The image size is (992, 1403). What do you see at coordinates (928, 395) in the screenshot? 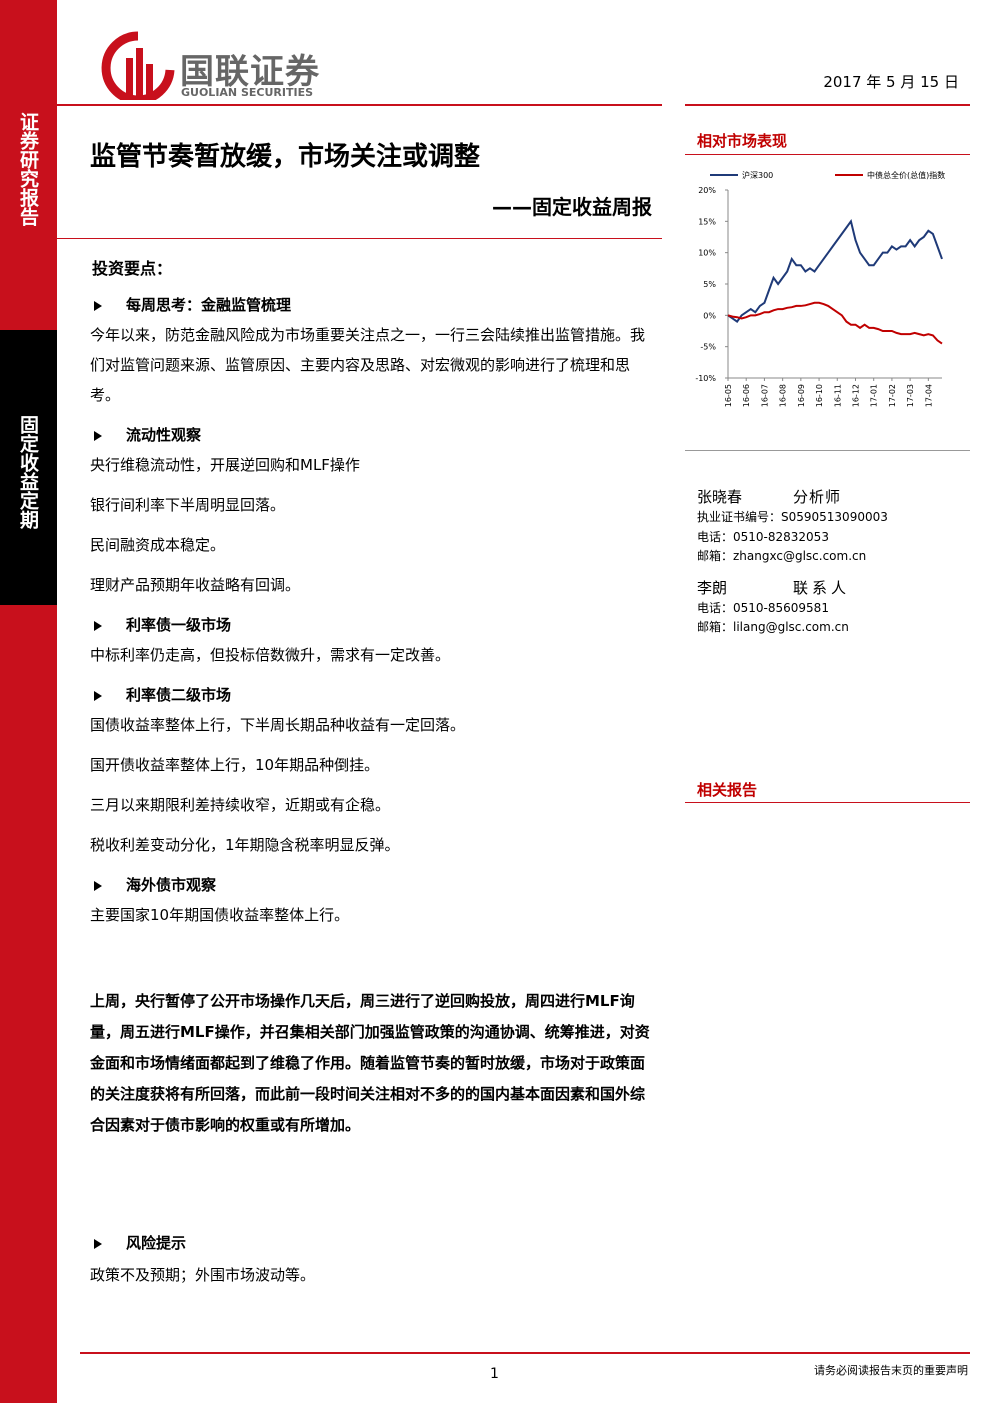
I see `x-tick-label: 17-04` at bounding box center [928, 395].